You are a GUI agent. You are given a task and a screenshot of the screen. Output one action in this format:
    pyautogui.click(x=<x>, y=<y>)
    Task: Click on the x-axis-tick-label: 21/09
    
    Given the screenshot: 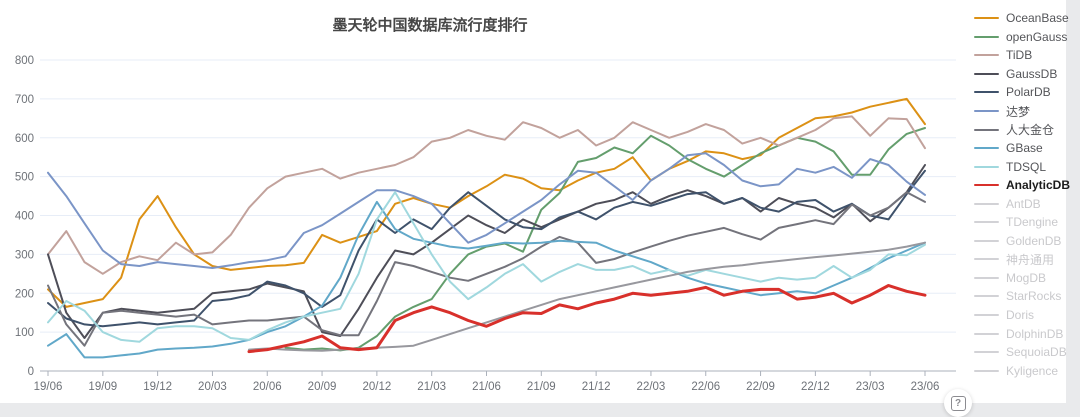 What is the action you would take?
    pyautogui.click(x=541, y=387)
    